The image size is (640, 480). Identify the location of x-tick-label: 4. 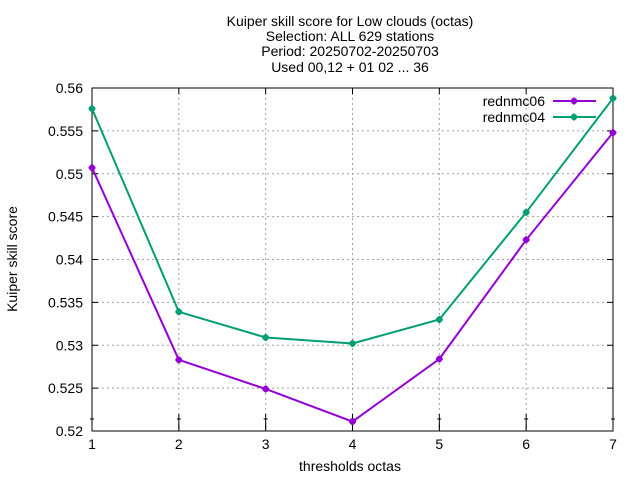
(353, 444).